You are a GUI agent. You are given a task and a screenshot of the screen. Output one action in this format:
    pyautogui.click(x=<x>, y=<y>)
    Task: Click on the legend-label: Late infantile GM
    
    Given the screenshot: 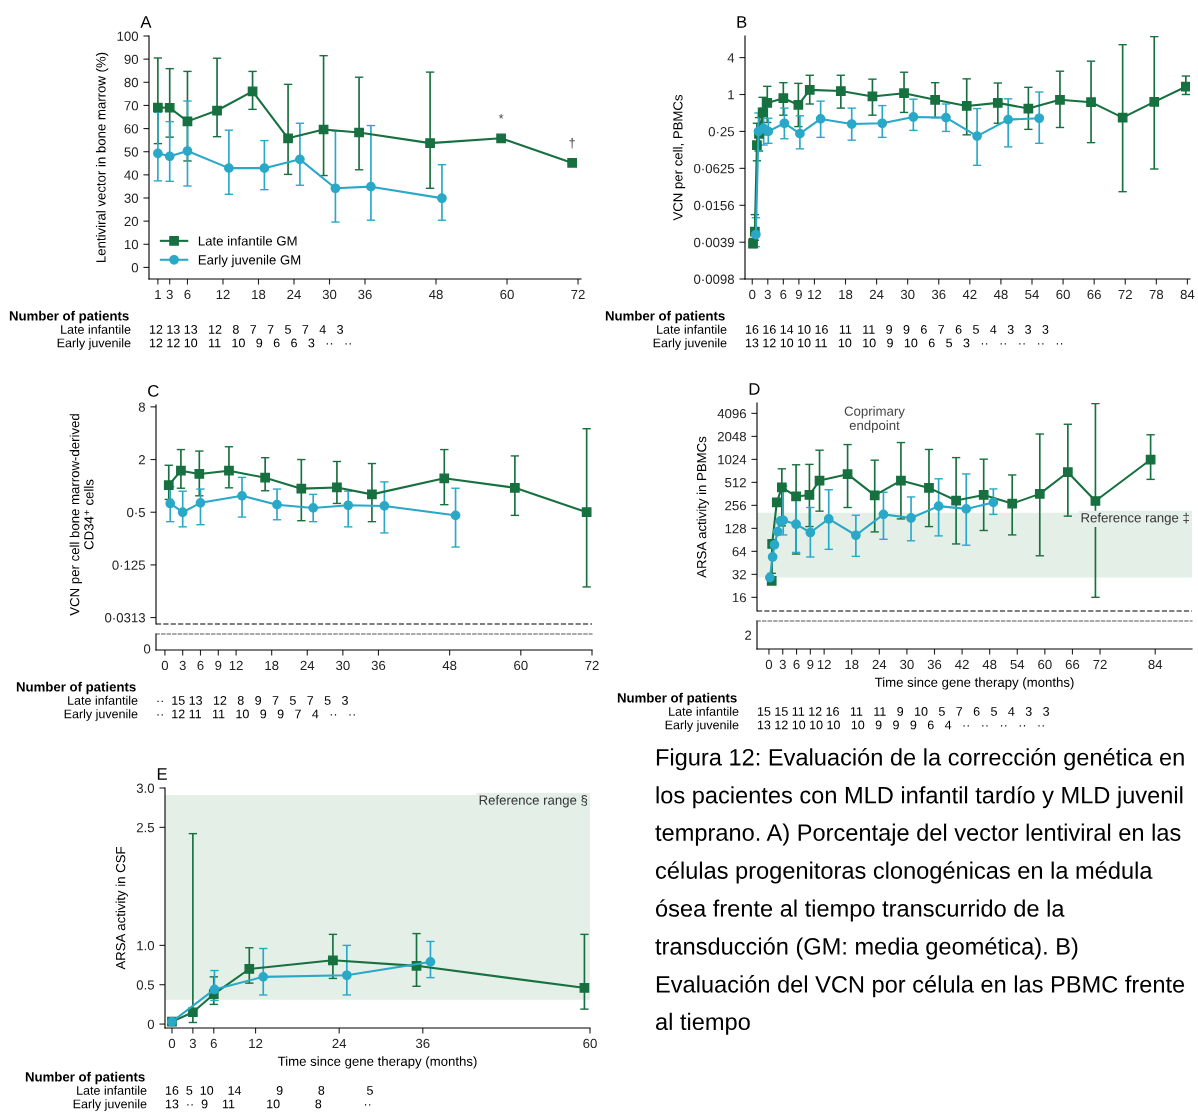 What is the action you would take?
    pyautogui.click(x=247, y=240)
    